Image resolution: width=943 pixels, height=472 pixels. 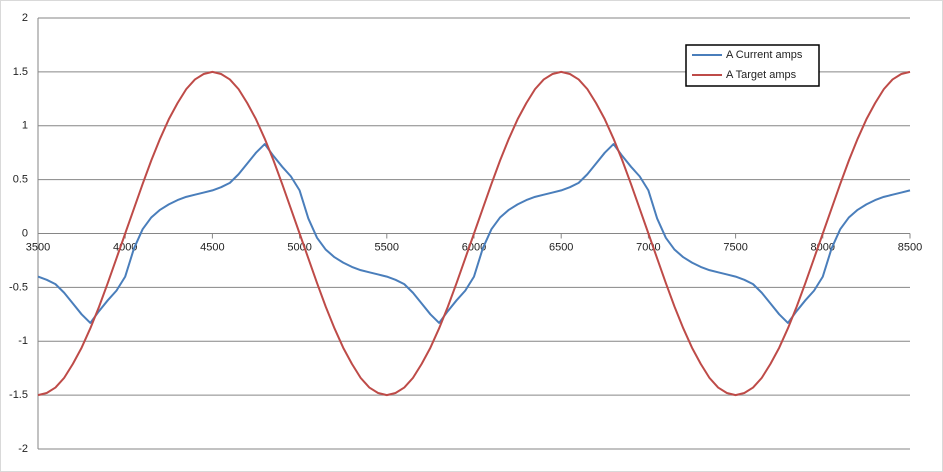 What do you see at coordinates (18, 287) in the screenshot?
I see `y-tick-label: -0.5` at bounding box center [18, 287].